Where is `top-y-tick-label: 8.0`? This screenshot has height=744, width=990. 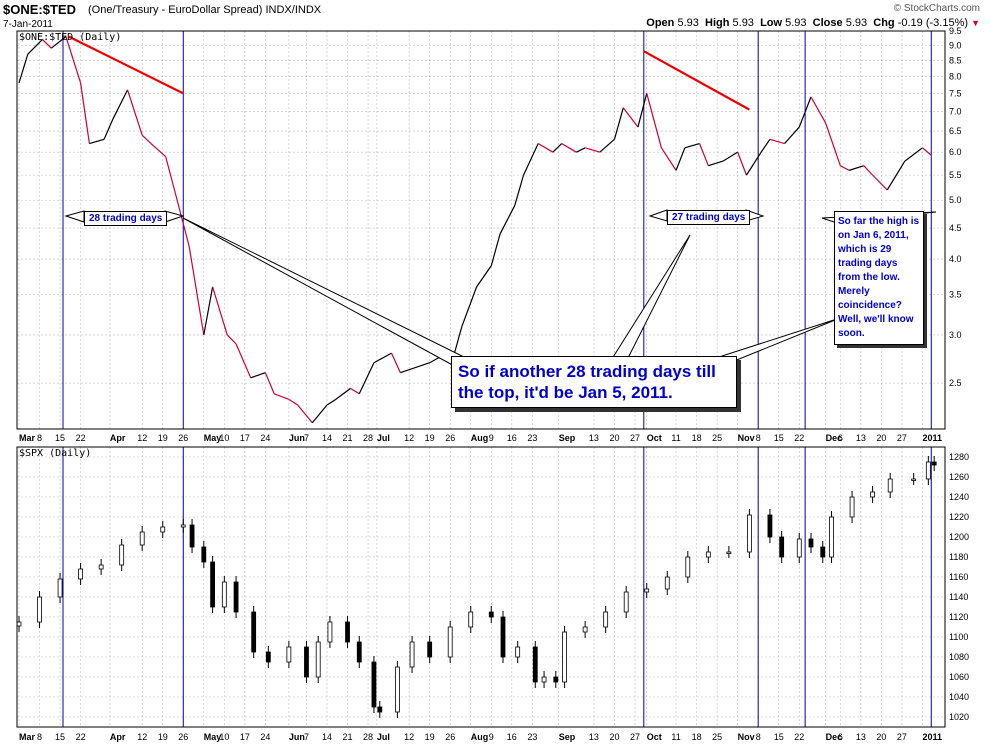 top-y-tick-label: 8.0 is located at coordinates (955, 76).